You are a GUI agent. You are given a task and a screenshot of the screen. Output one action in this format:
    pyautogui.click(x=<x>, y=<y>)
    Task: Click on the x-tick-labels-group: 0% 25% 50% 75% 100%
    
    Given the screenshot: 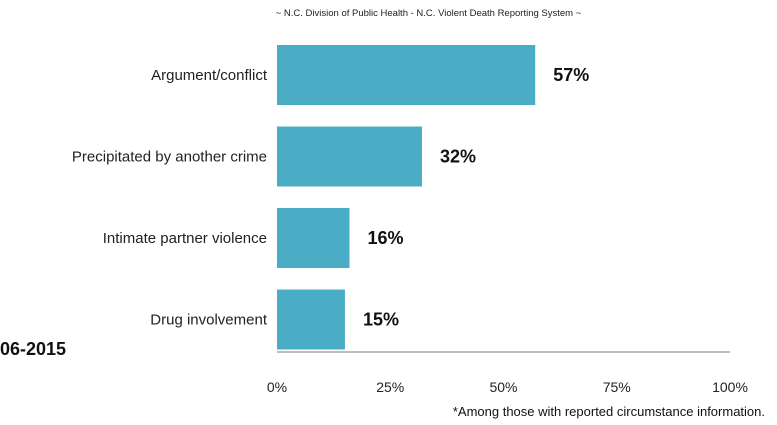 What is the action you would take?
    pyautogui.click(x=507, y=387)
    